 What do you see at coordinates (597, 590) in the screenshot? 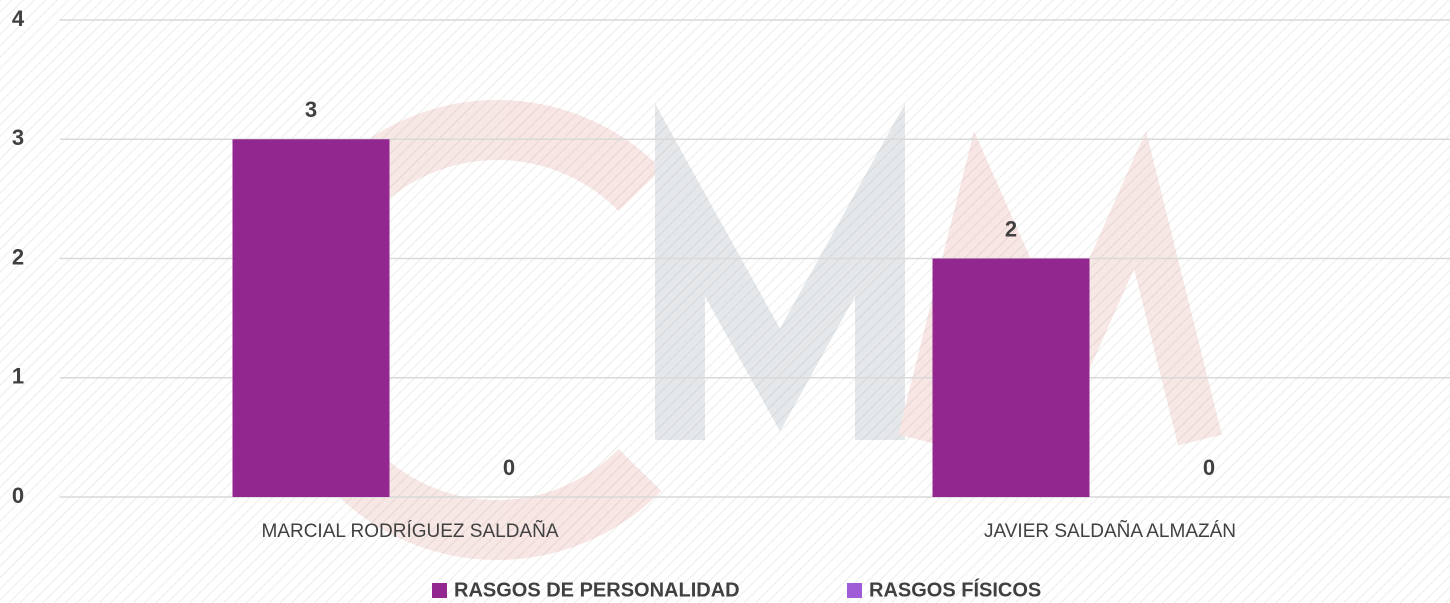
I see `legend-label: RASGOS DE PERSONALIDAD` at bounding box center [597, 590].